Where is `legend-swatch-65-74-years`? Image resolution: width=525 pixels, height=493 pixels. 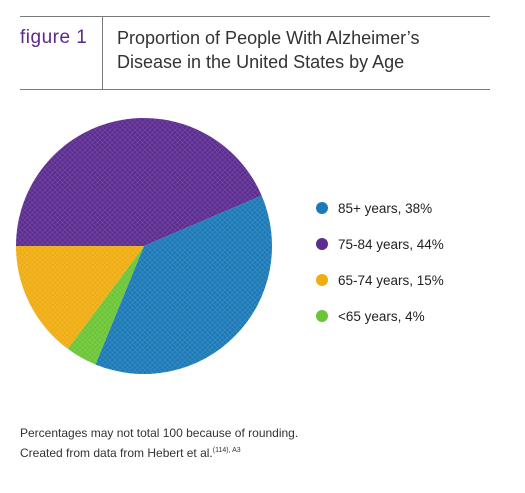
legend-swatch-65-74-years is located at coordinates (322, 280).